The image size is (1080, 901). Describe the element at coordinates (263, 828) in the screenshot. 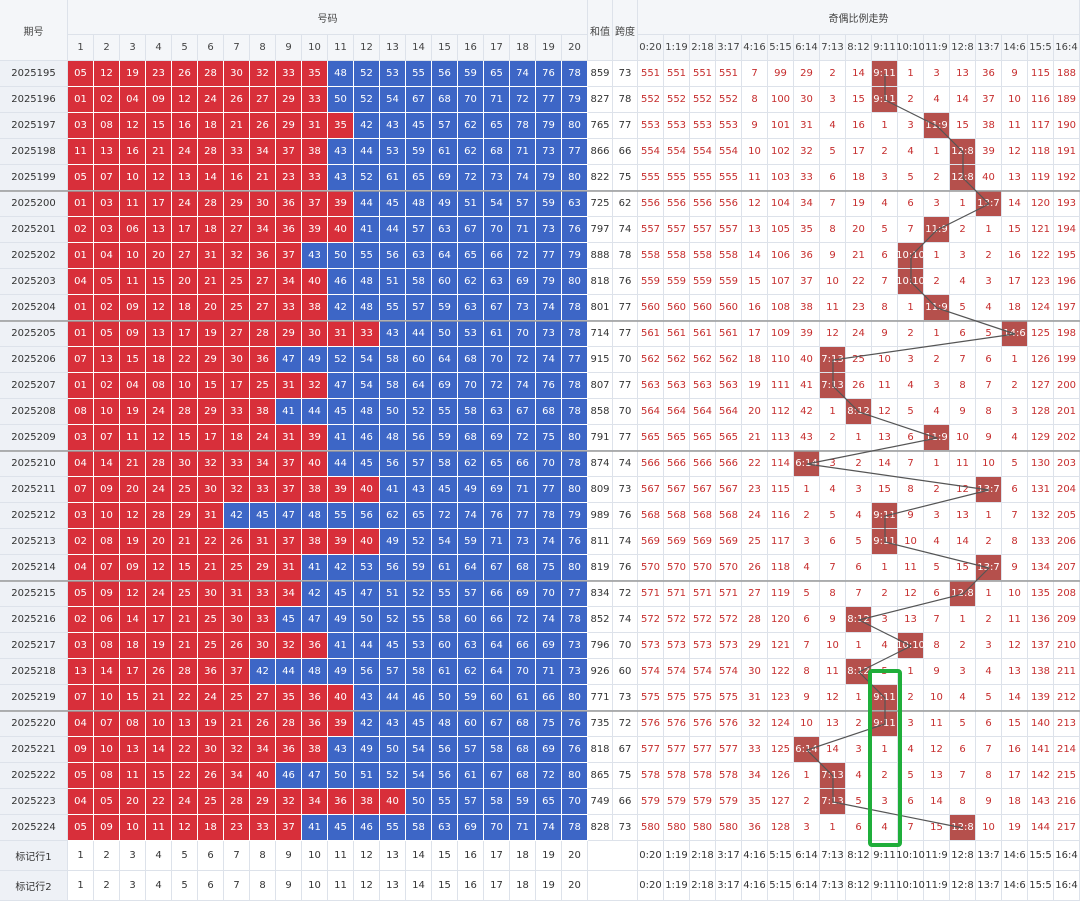

I see `number-ball: 33` at that location.